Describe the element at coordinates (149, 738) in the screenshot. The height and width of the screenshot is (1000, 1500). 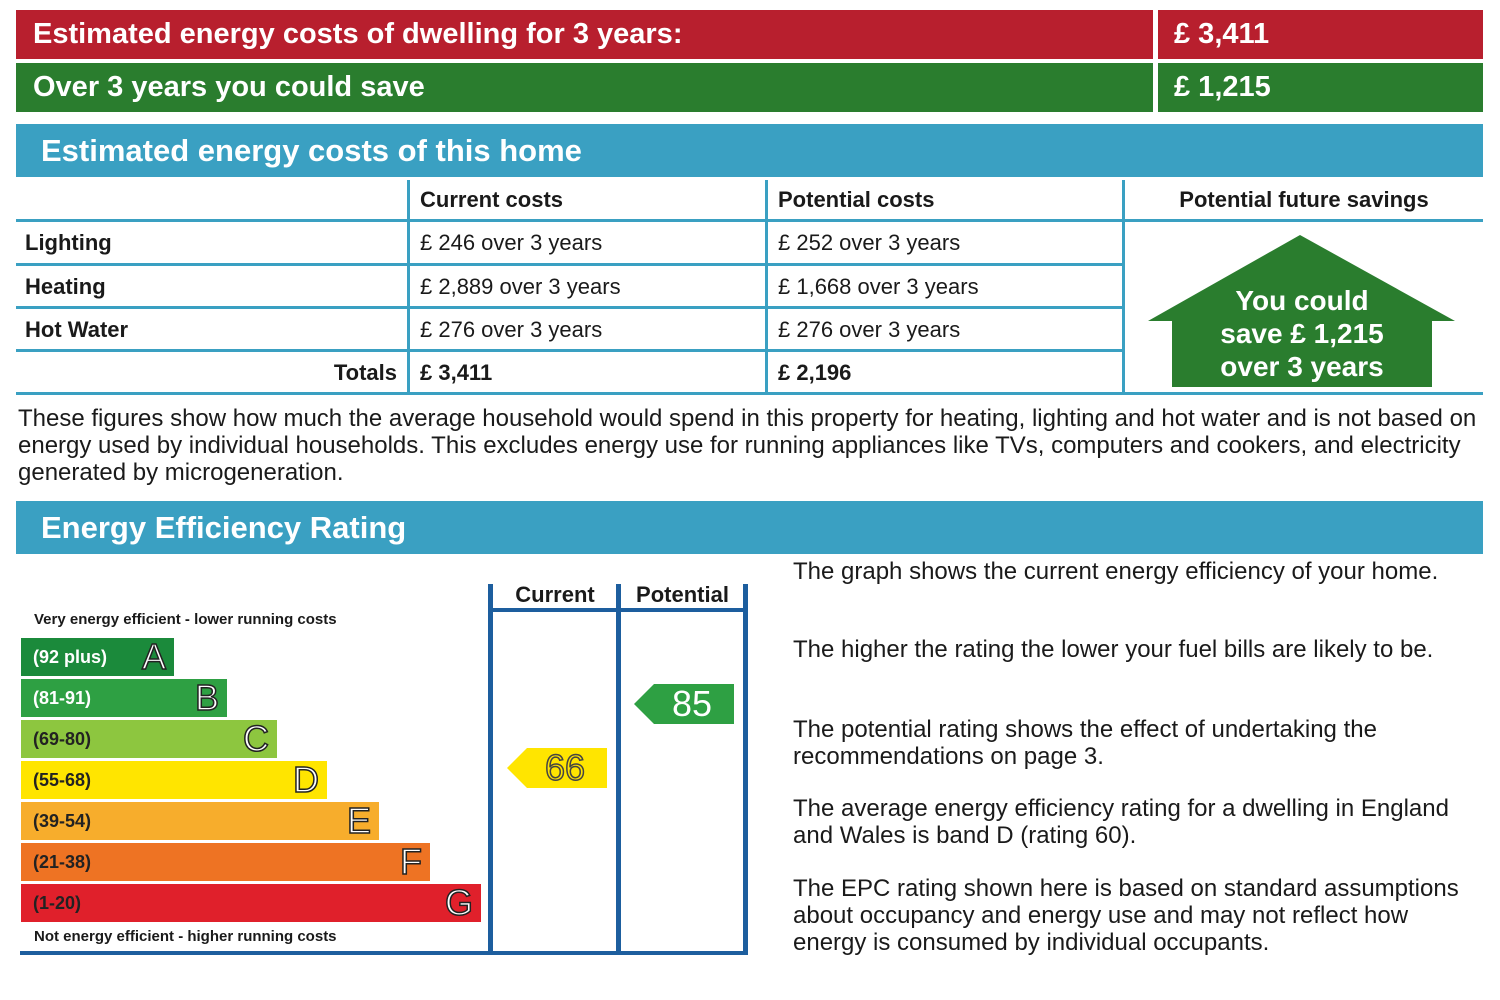
I see `band-c: (69-80) C` at that location.